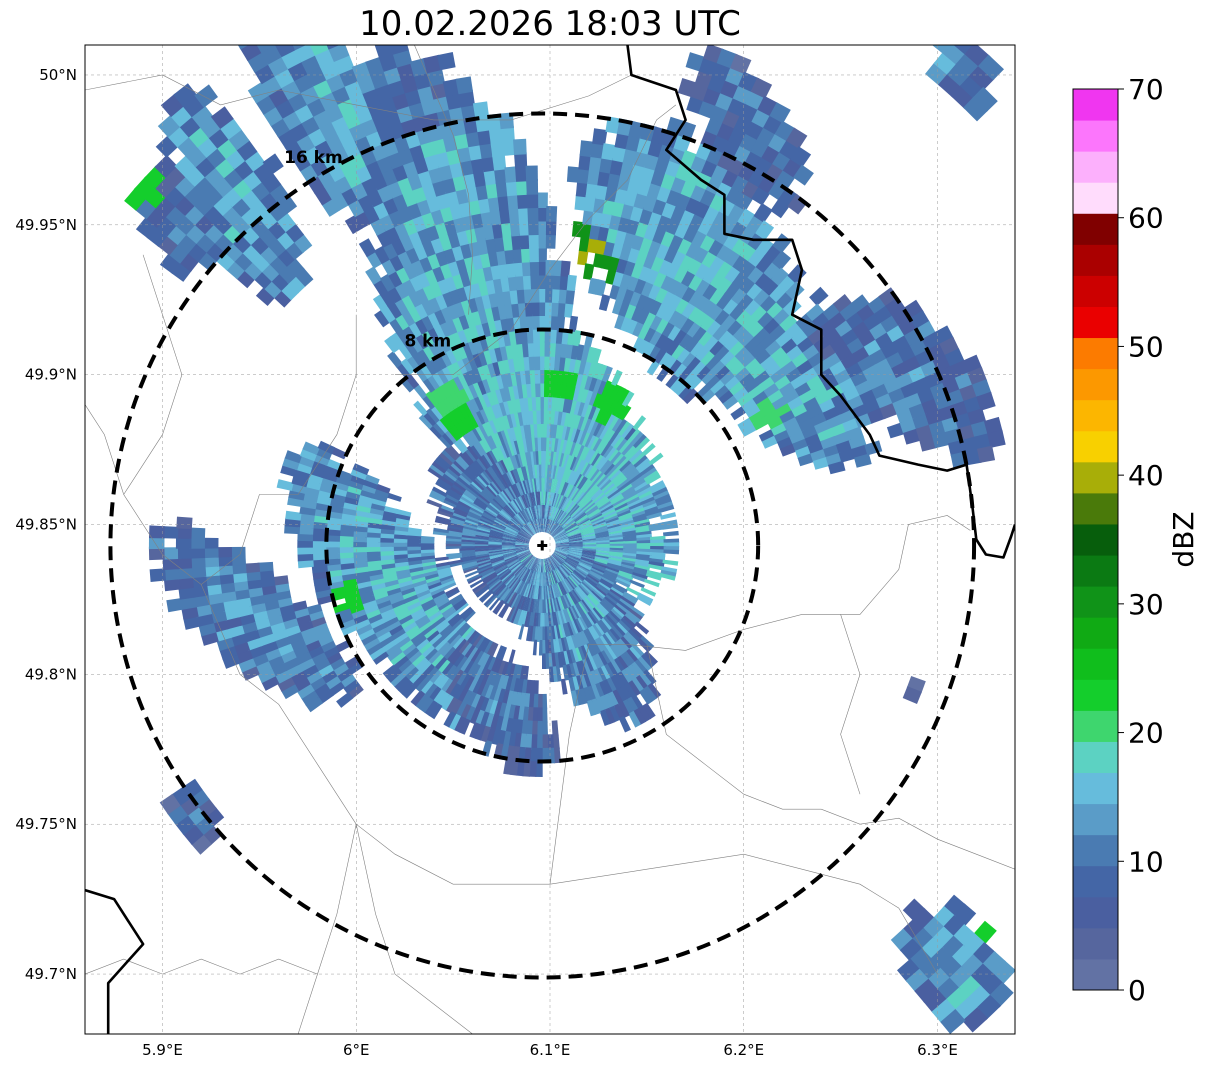 The image size is (1207, 1069). What do you see at coordinates (1146, 861) in the screenshot?
I see `colorbar-tick-label: 10` at bounding box center [1146, 861].